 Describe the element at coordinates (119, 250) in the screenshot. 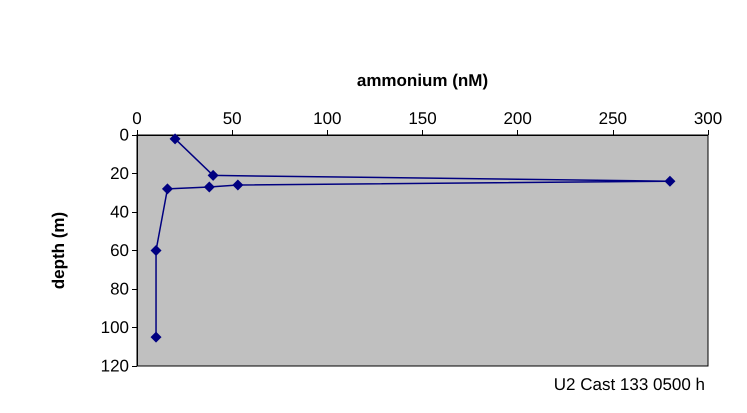

I see `y-tick-label: 60` at that location.